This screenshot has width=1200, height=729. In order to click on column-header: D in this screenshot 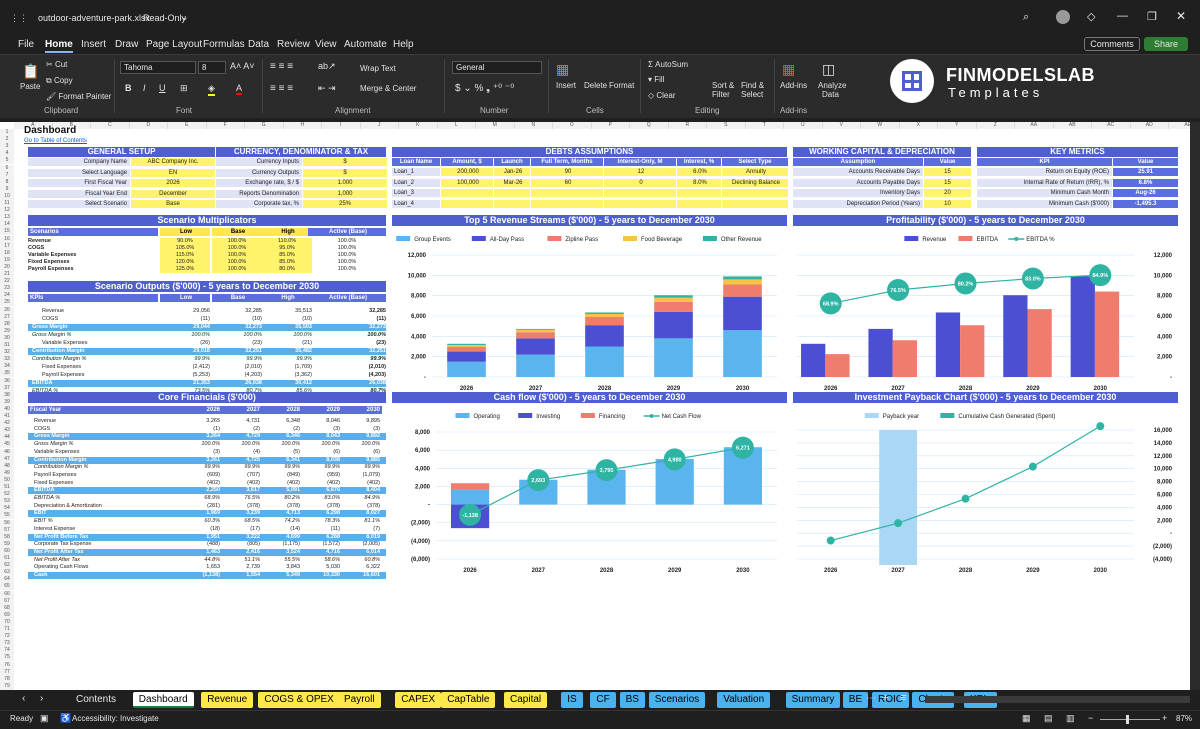, I will do `click(148, 125)`.